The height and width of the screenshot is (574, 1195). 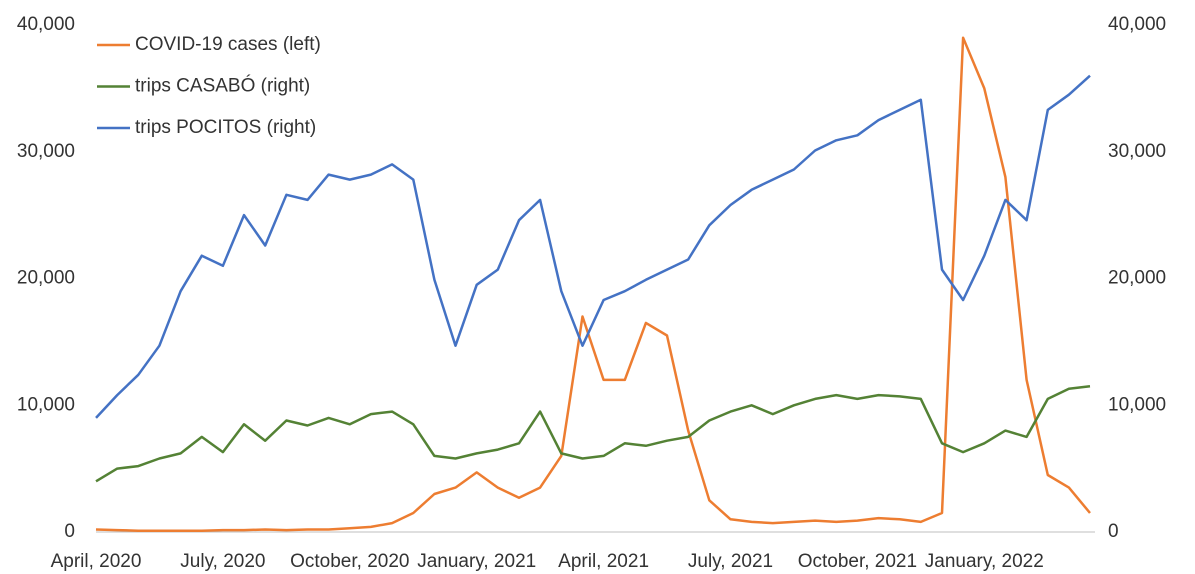 What do you see at coordinates (730, 561) in the screenshot?
I see `x-tick-label: July, 2021` at bounding box center [730, 561].